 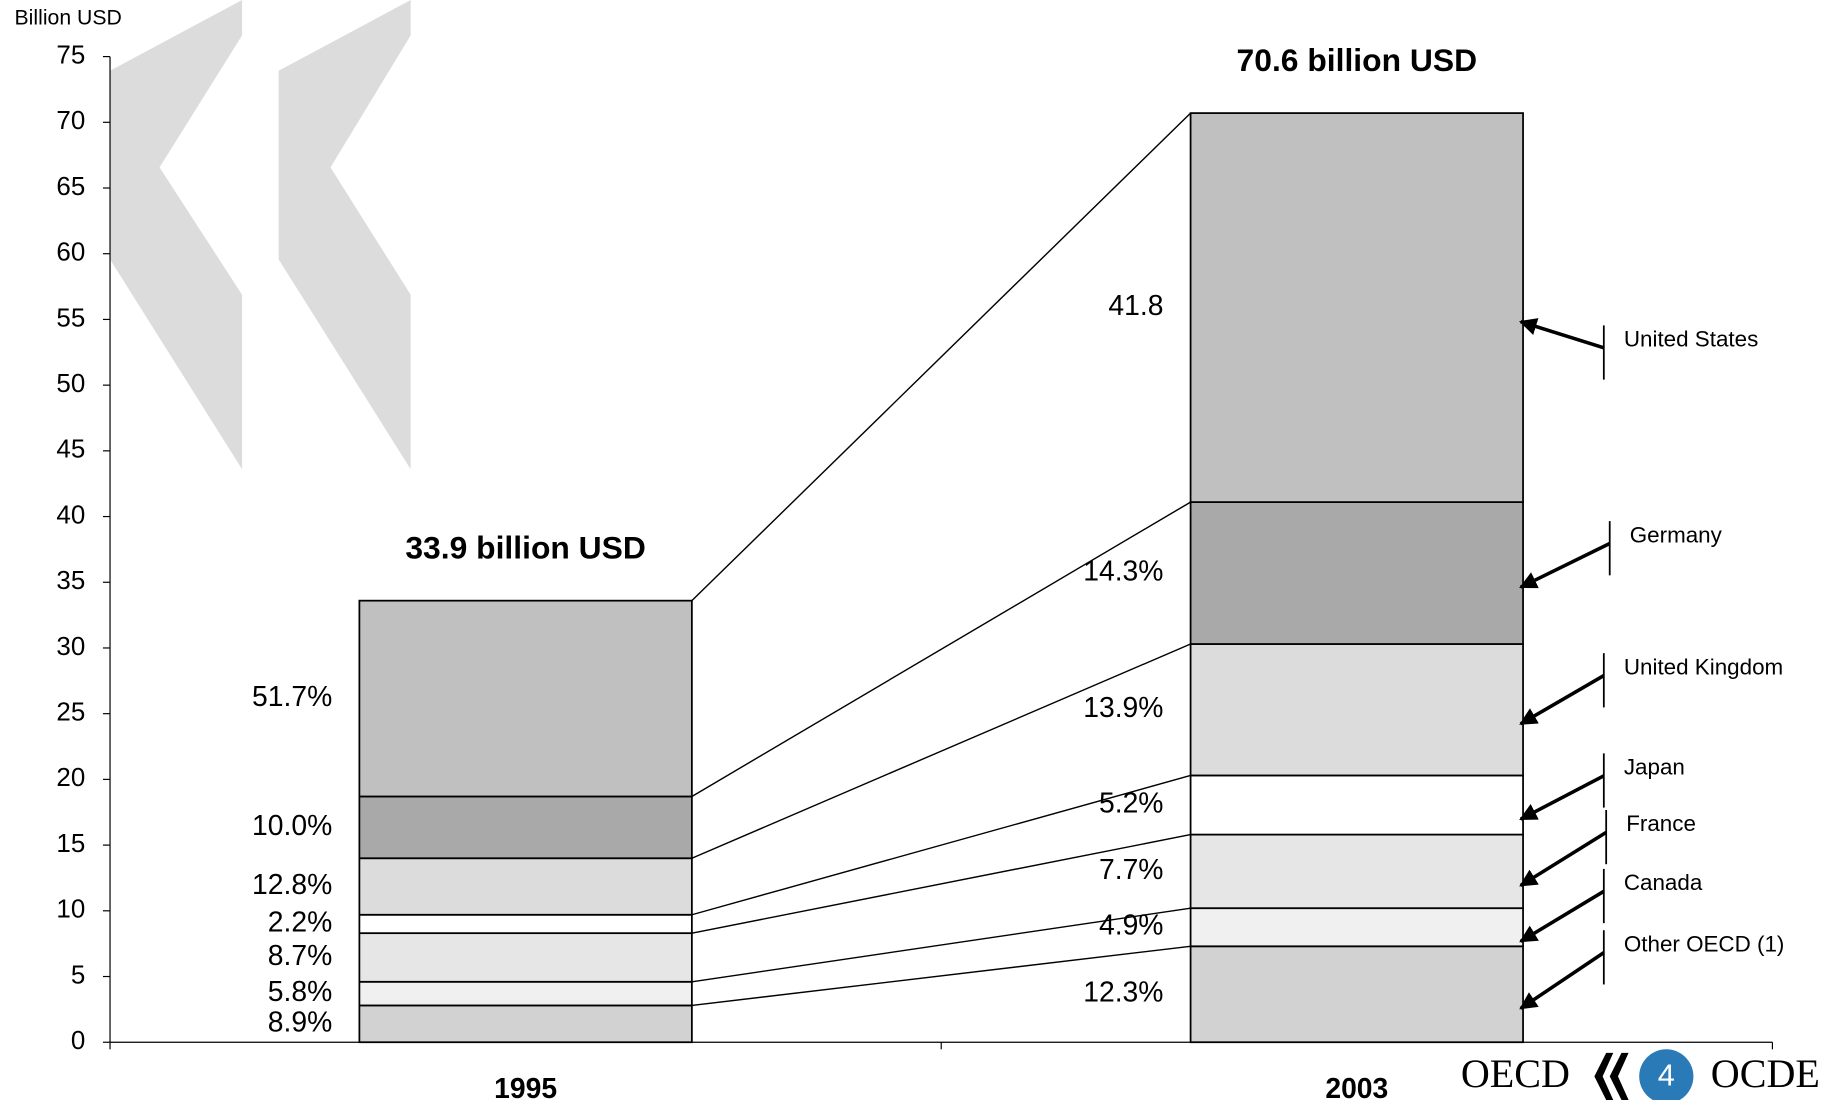 I want to click on share-label: 14.3%, so click(x=1123, y=571).